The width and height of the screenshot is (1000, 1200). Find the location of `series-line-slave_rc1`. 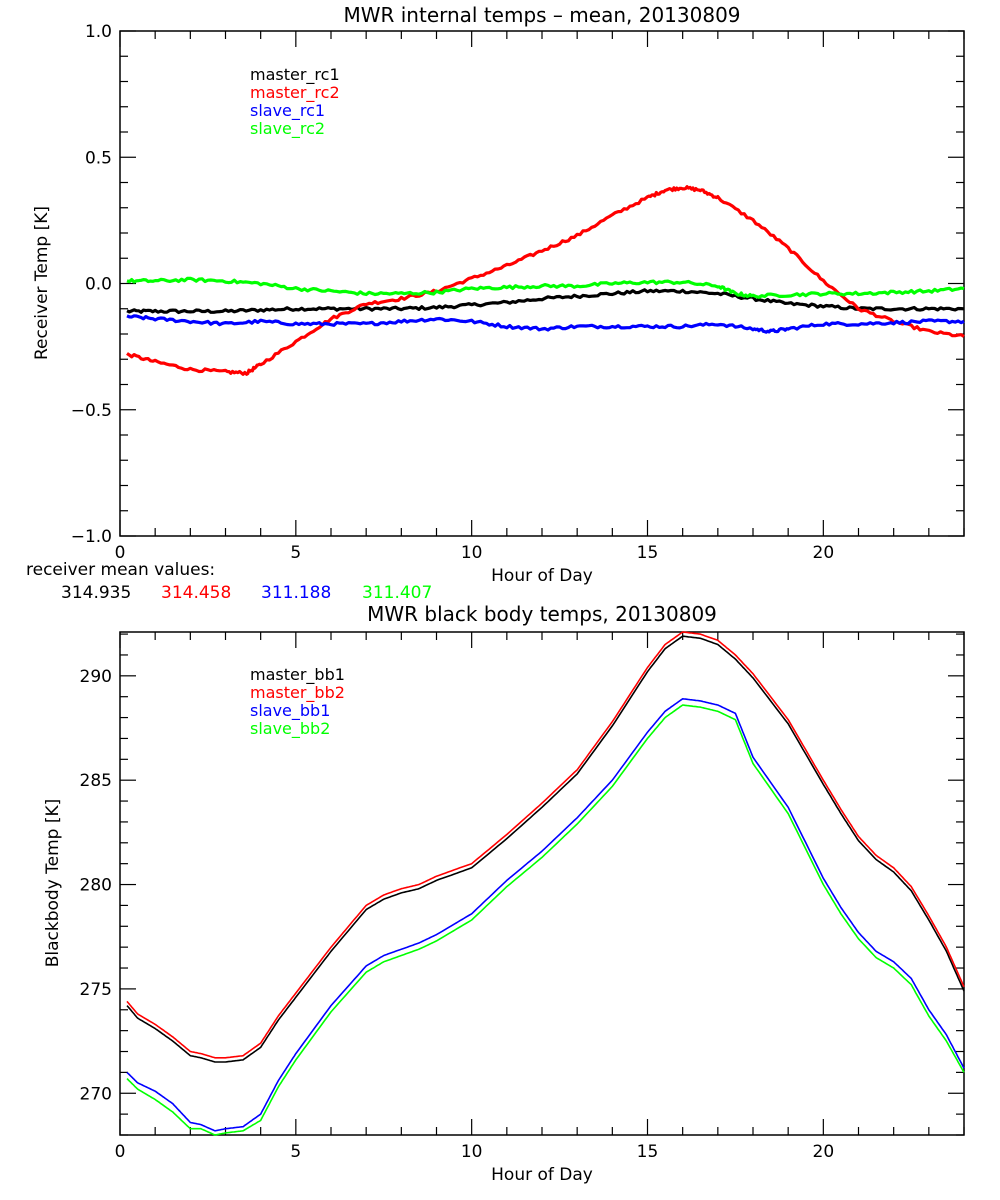

series-line-slave_rc1 is located at coordinates (545, 324).